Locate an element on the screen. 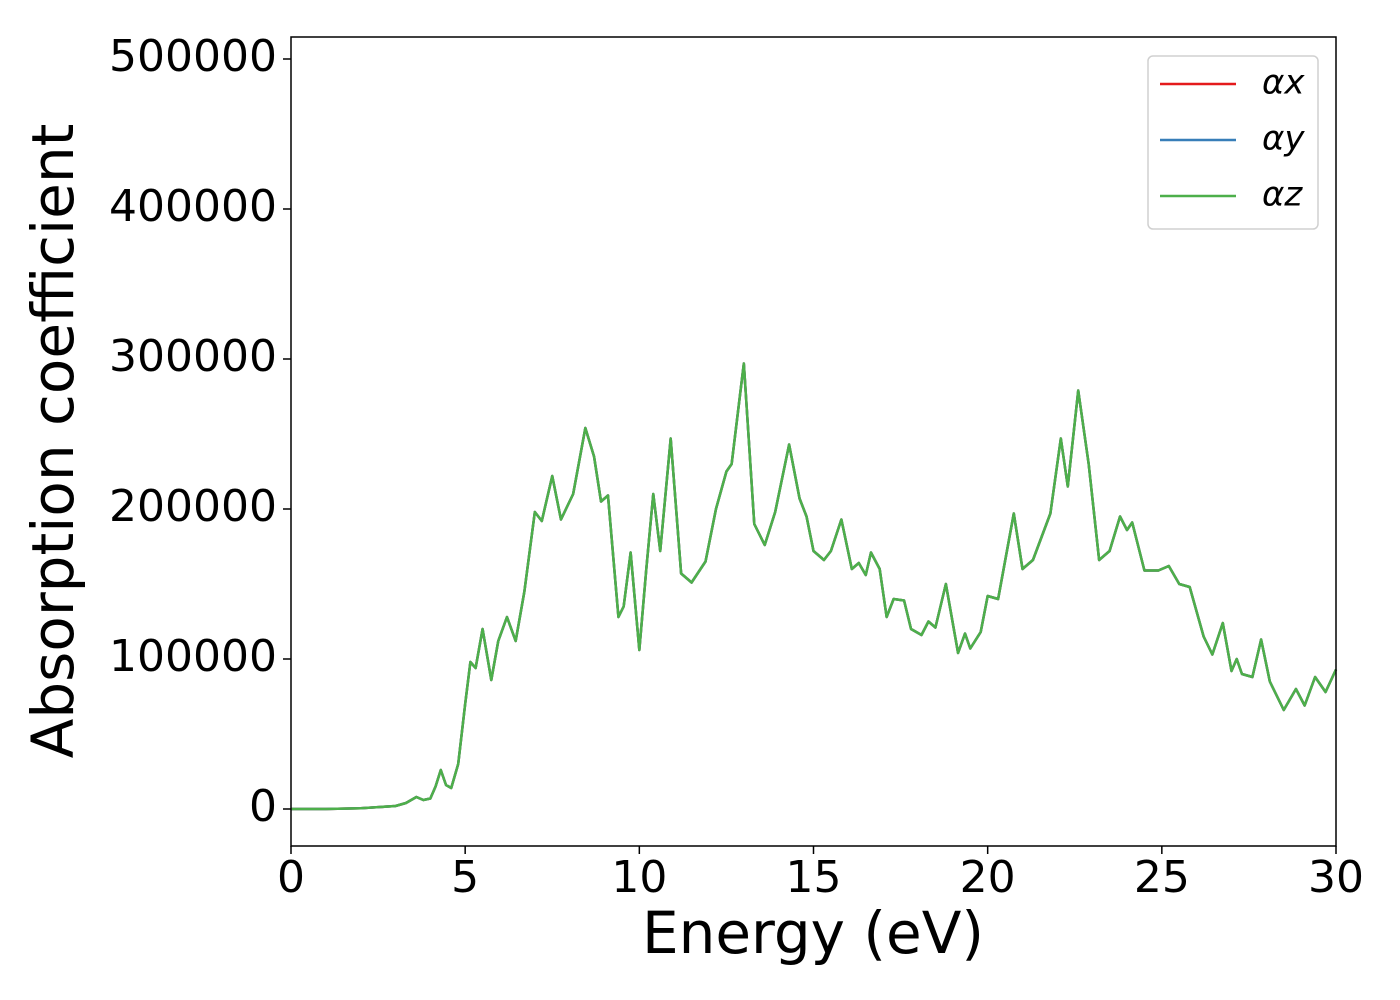  x-tick-label: 15 is located at coordinates (814, 877).